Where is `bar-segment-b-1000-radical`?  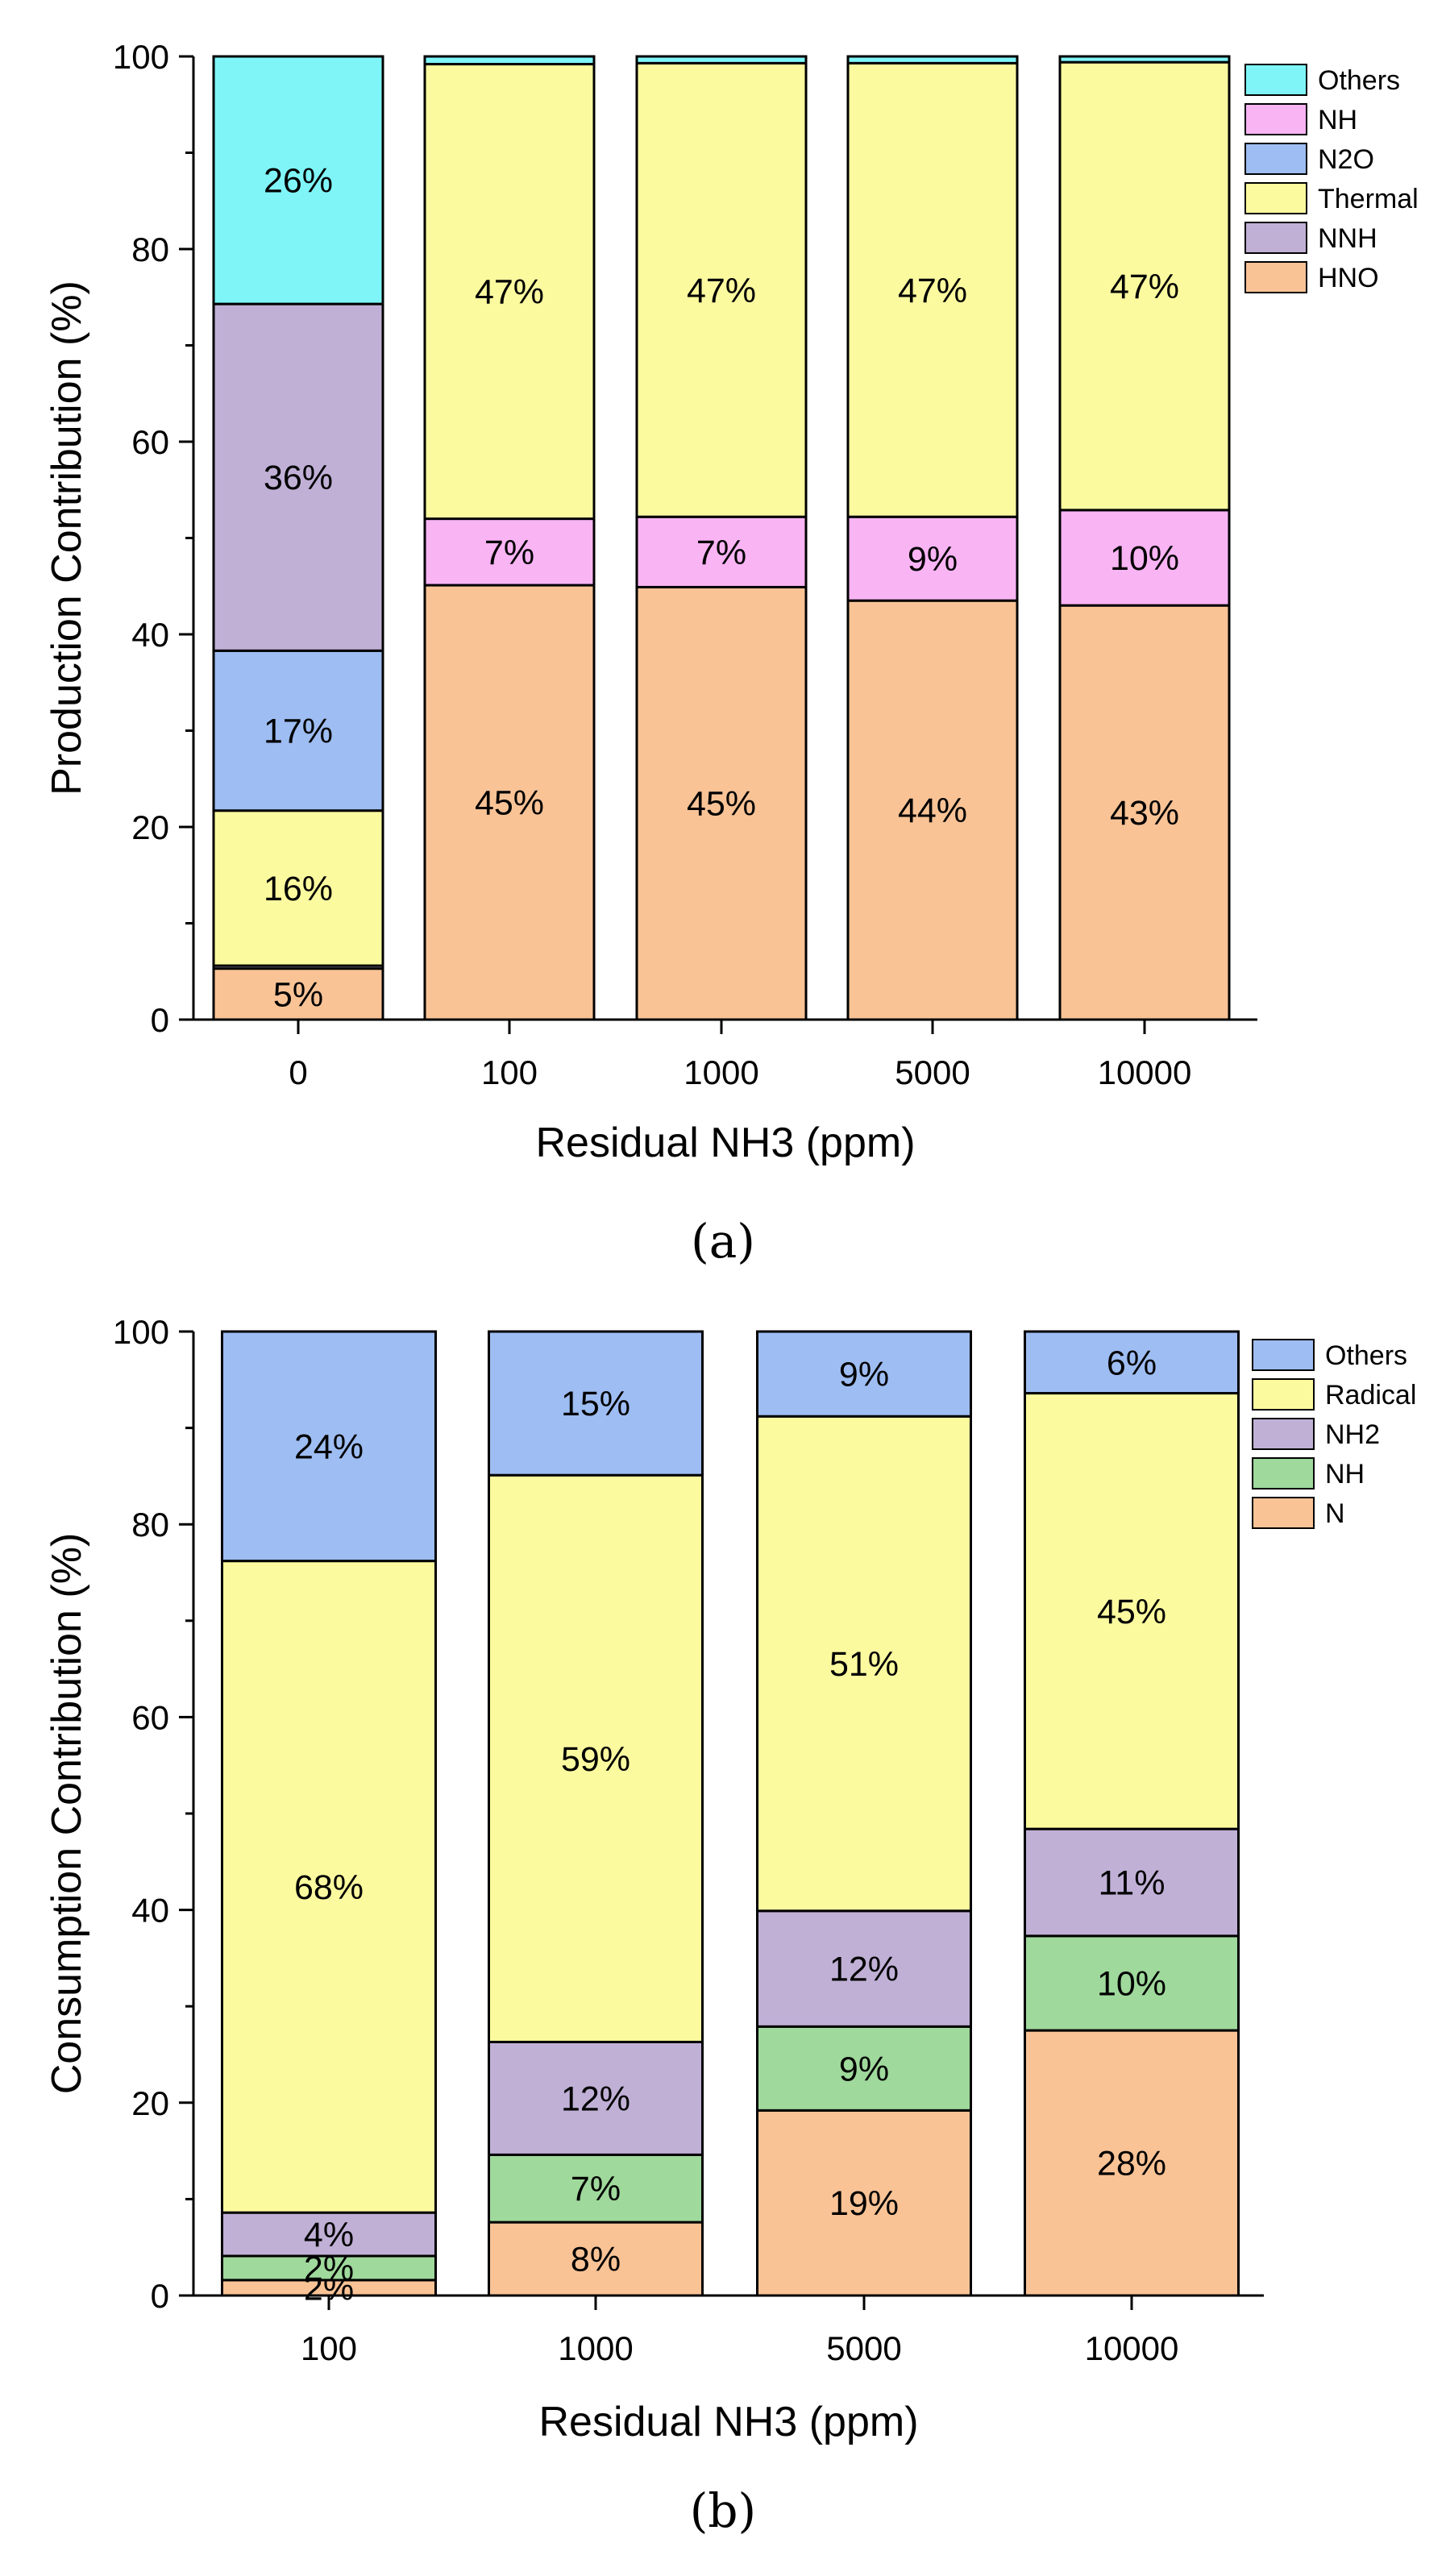 bar-segment-b-1000-radical is located at coordinates (596, 1758).